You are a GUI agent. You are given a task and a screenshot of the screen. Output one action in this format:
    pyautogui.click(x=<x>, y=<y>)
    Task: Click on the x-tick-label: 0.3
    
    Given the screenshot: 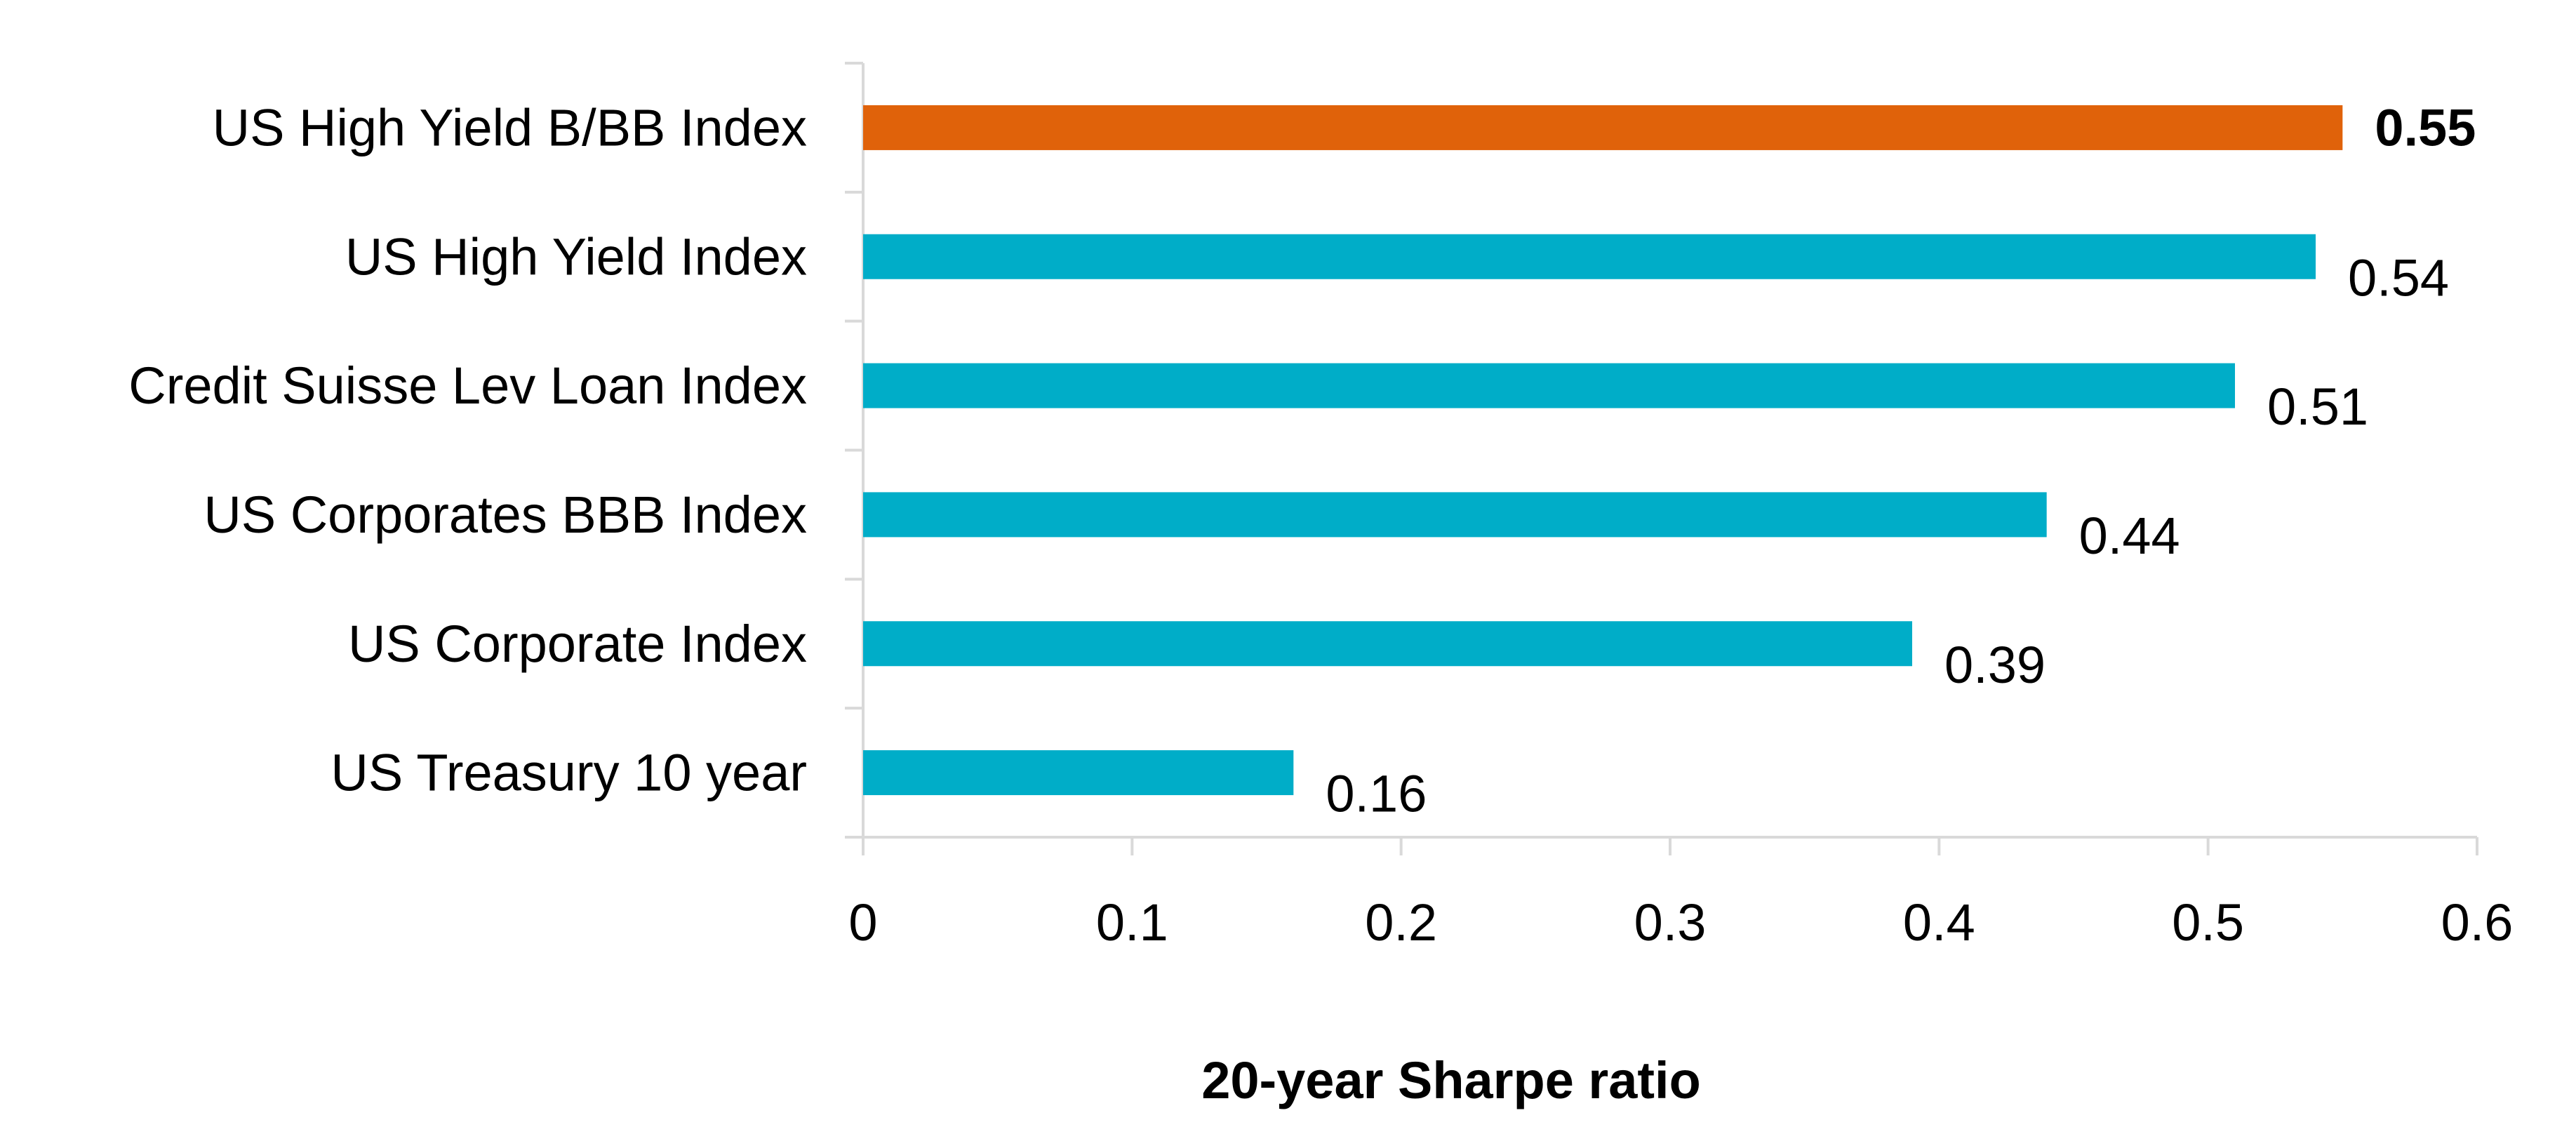 What is the action you would take?
    pyautogui.click(x=1671, y=922)
    